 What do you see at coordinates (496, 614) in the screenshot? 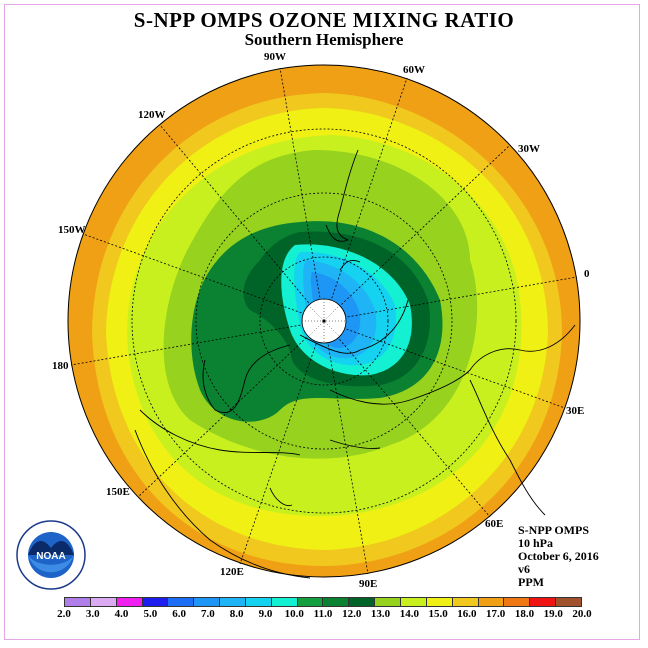
I see `colorbar-tick-label: 17.0` at bounding box center [496, 614].